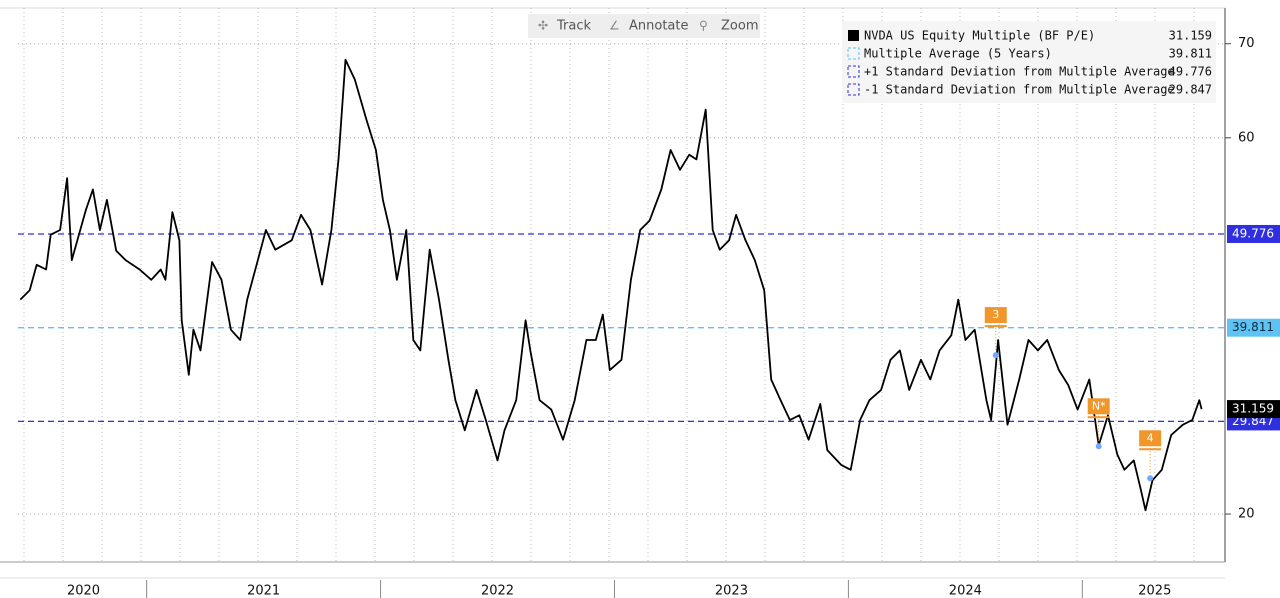 Image resolution: width=1280 pixels, height=598 pixels. Describe the element at coordinates (703, 26) in the screenshot. I see `zoom-icon: ⚲` at that location.